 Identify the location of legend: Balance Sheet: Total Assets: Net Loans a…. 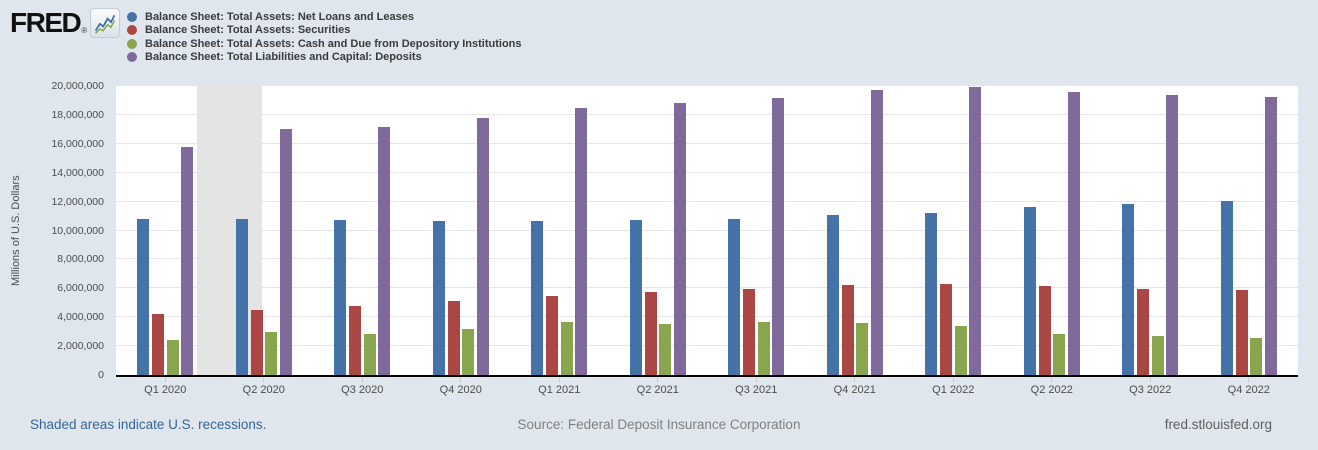
(324, 37).